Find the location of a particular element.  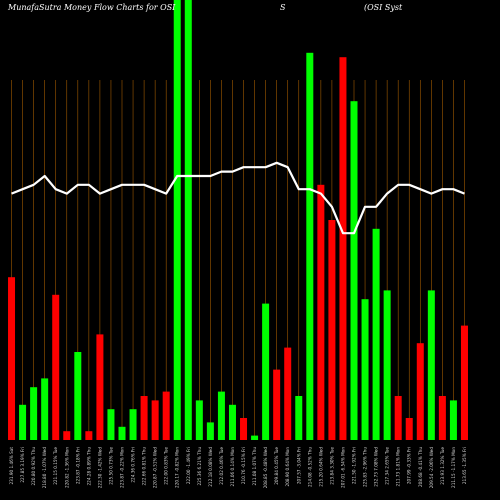

x-tick-label: 224.28 0.89% Thu is located at coordinates (88, 466).